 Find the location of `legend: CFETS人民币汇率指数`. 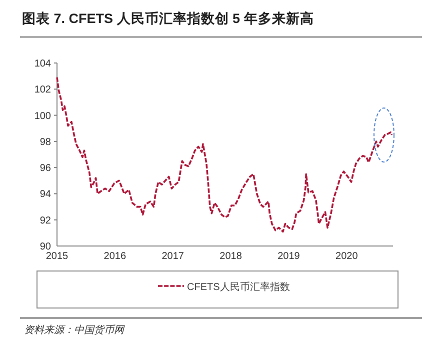

legend: CFETS人民币汇率指数 is located at coordinates (217, 289).